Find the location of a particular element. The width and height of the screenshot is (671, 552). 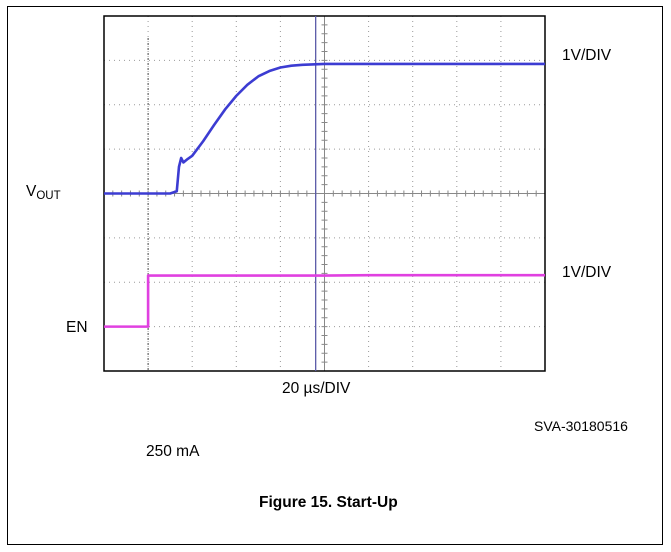

en-channel-label: EN is located at coordinates (77, 327).